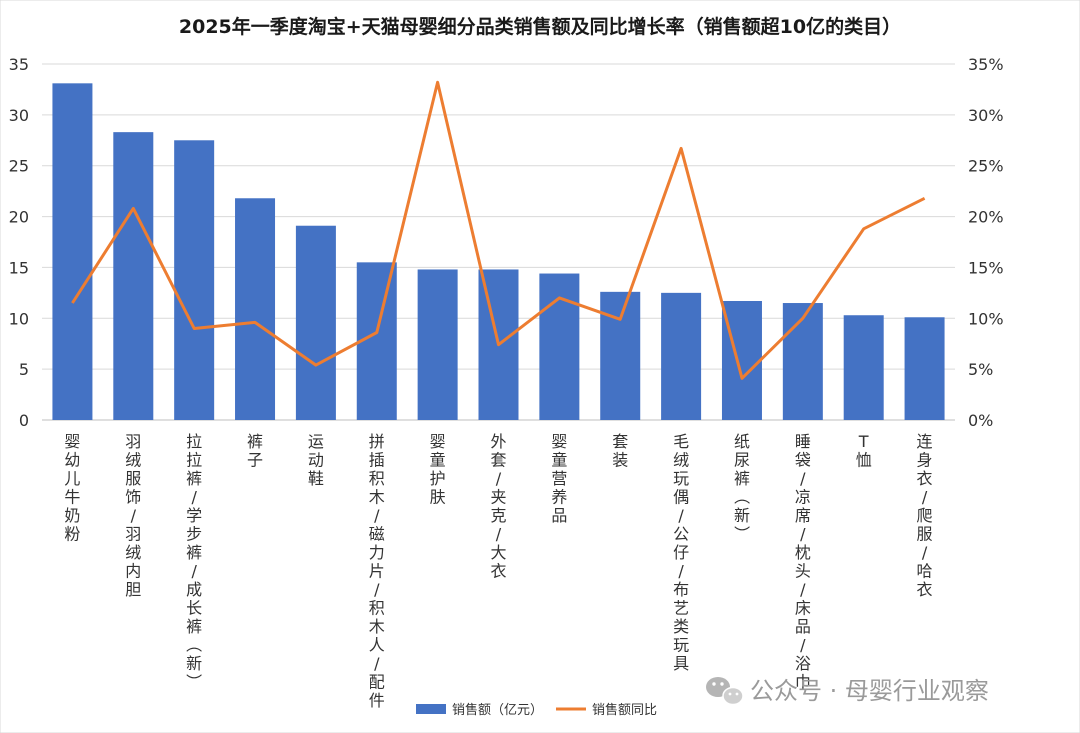 The height and width of the screenshot is (733, 1080). Describe the element at coordinates (803, 441) in the screenshot. I see `svg-text: 睡` at that location.